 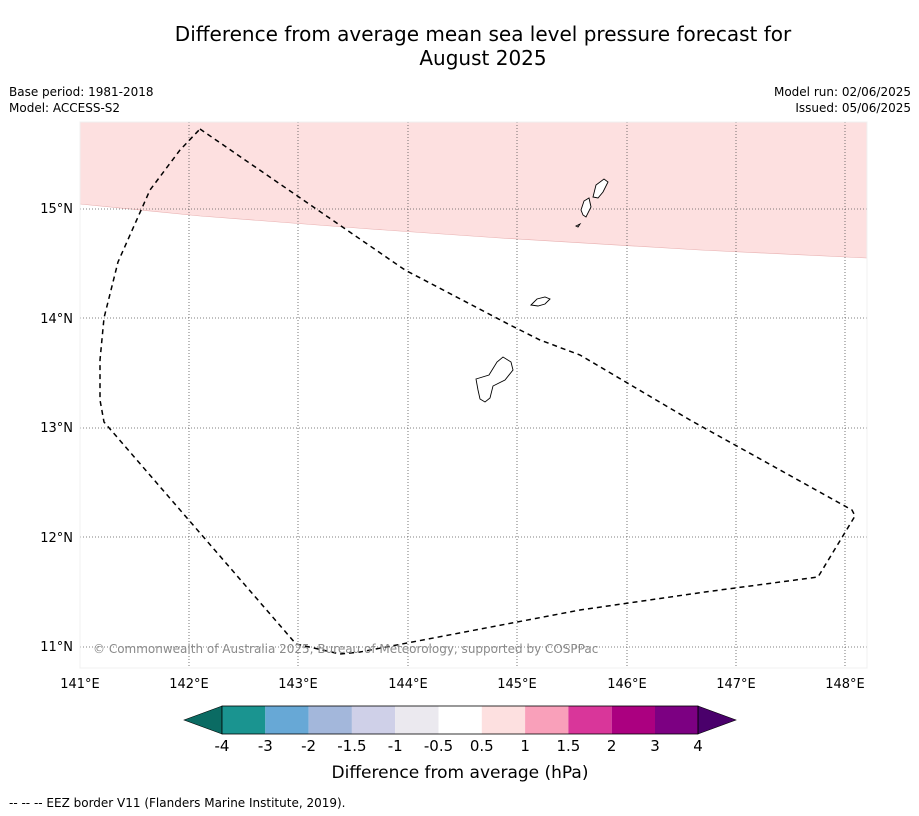 What do you see at coordinates (568, 746) in the screenshot?
I see `colorbar-tick: 1.5` at bounding box center [568, 746].